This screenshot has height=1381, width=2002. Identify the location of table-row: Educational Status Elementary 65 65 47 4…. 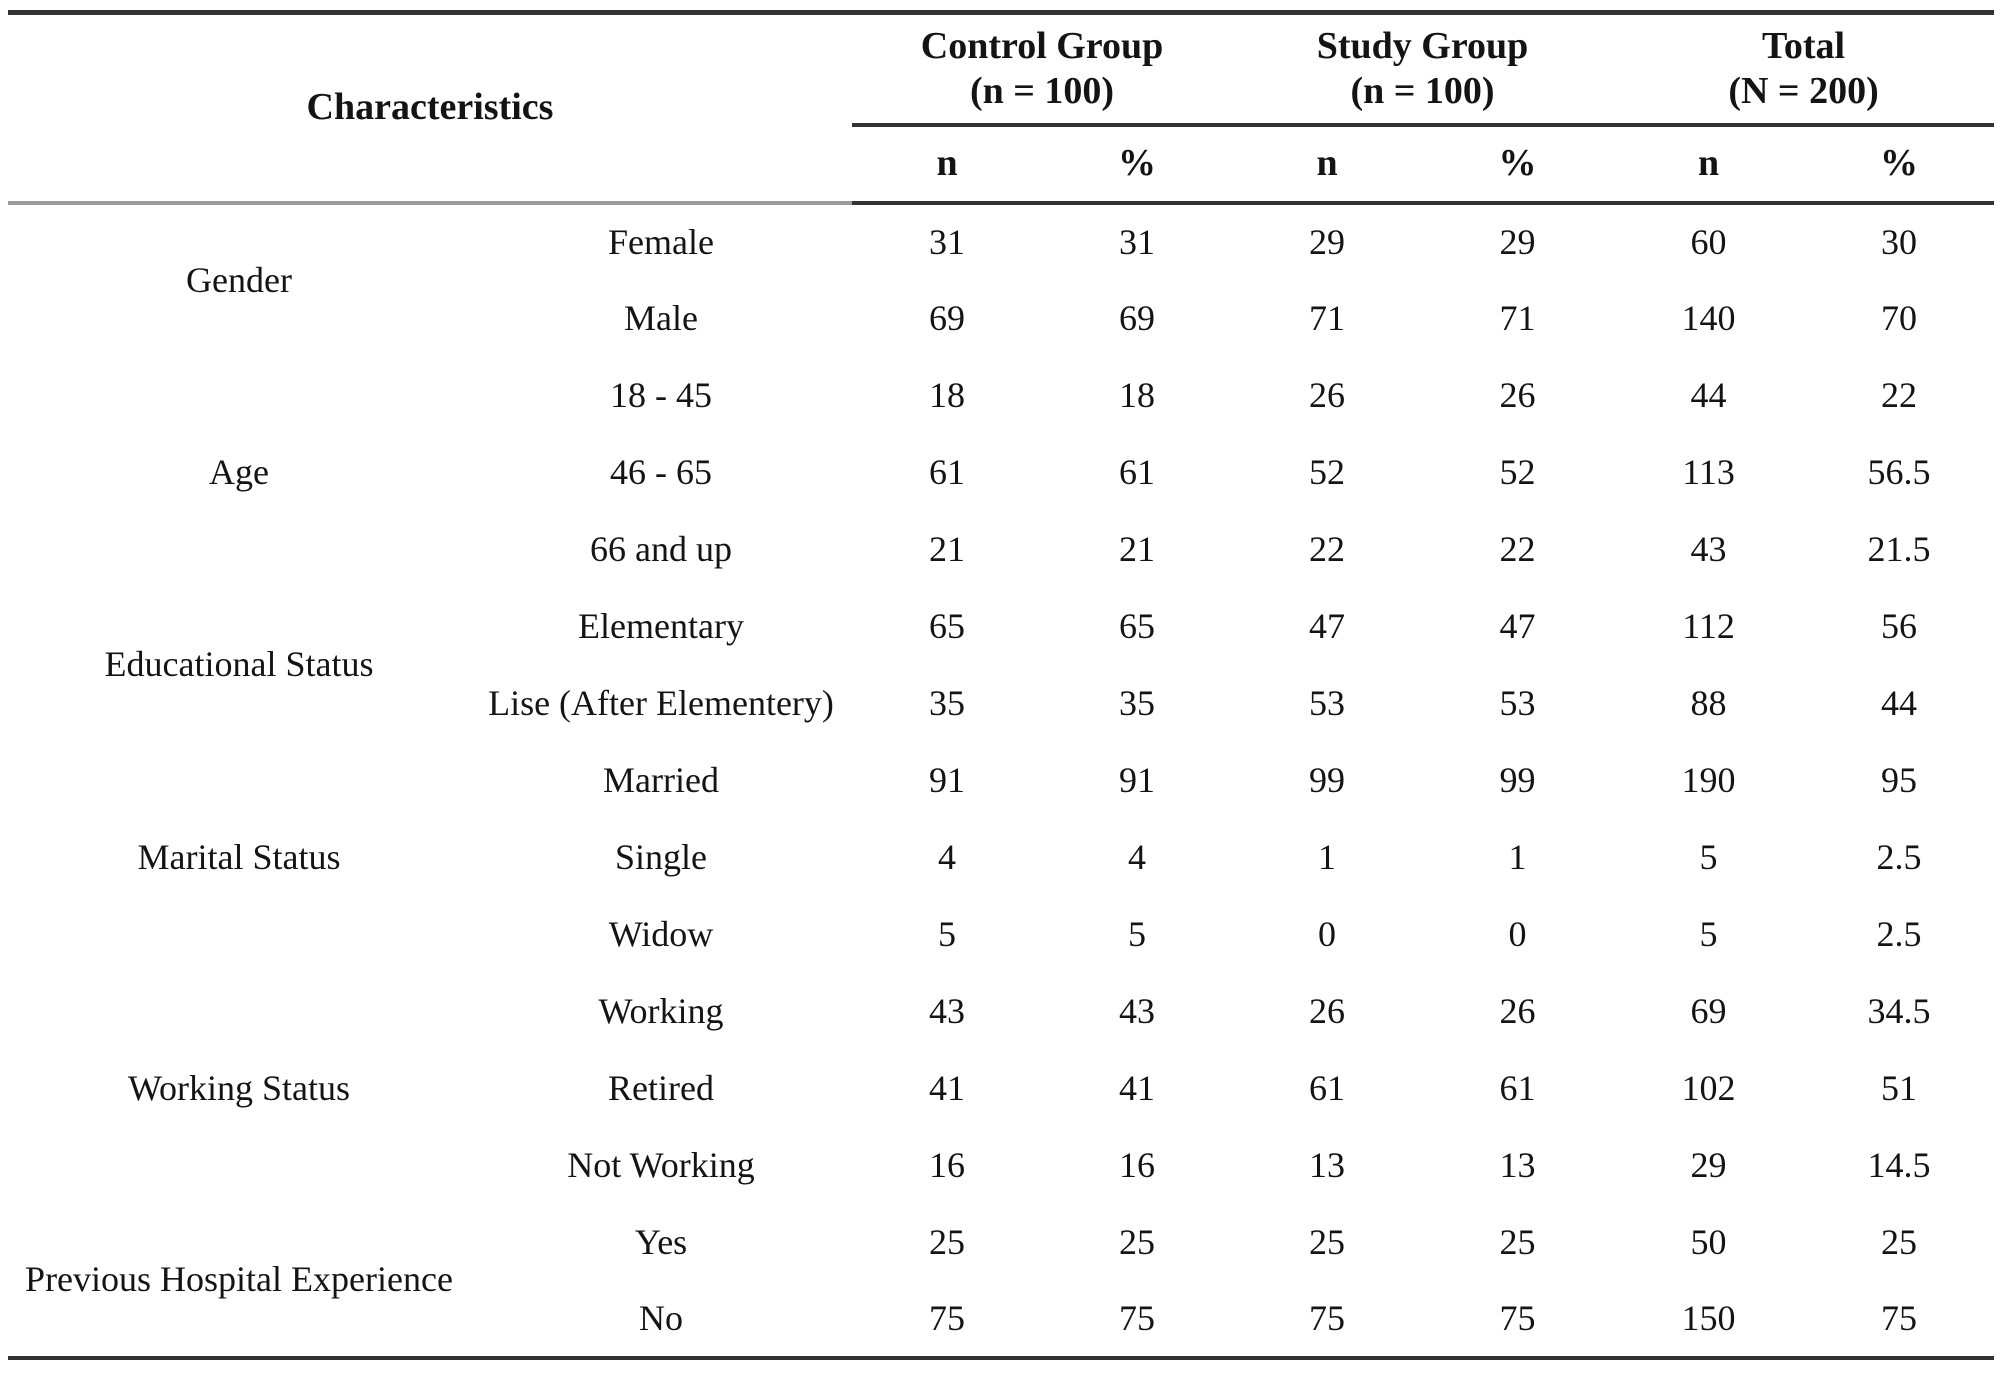
(1001, 636).